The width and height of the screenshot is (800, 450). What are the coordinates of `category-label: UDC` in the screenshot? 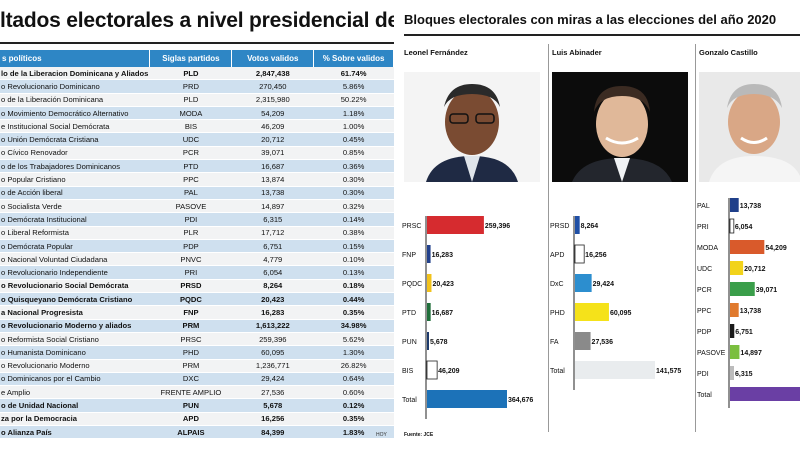 It's located at (704, 269).